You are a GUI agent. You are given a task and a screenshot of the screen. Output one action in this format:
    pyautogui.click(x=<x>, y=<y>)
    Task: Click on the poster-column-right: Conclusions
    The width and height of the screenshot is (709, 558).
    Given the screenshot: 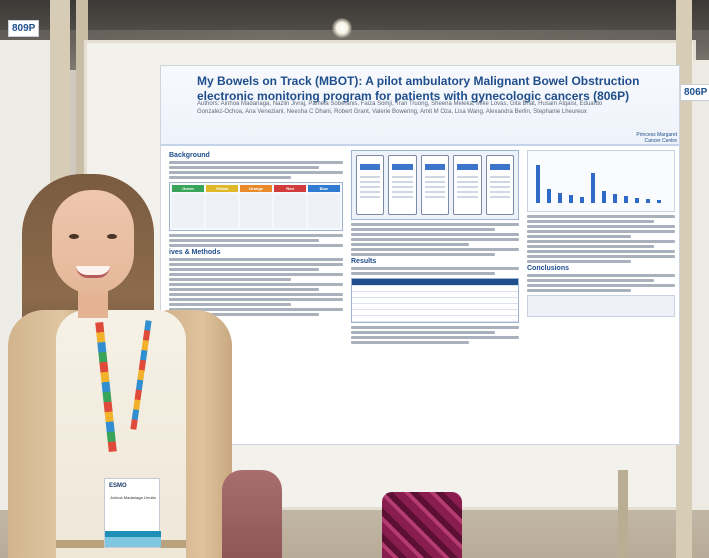 What is the action you would take?
    pyautogui.click(x=601, y=296)
    